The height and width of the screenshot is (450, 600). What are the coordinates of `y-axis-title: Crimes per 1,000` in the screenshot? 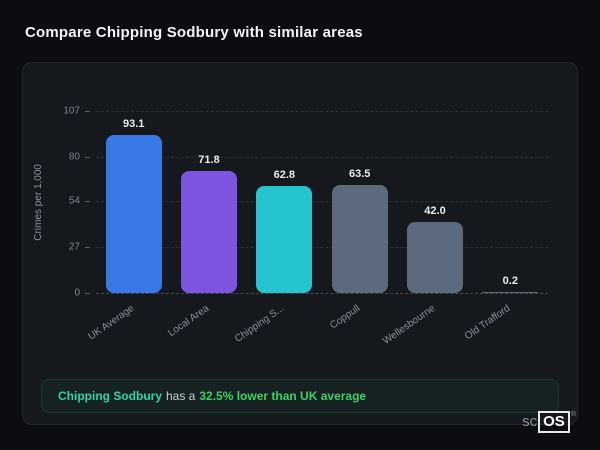 It's located at (38, 202).